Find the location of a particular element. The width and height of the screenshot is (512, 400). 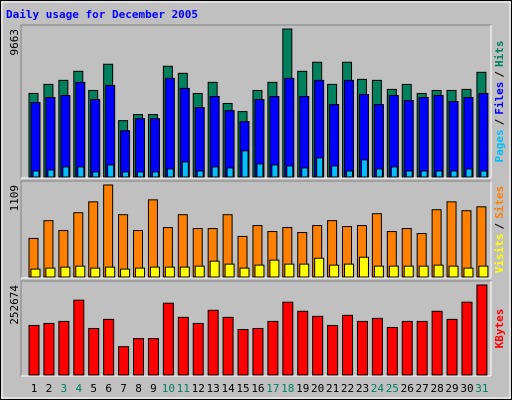

x-tick-label: 7 is located at coordinates (123, 388).